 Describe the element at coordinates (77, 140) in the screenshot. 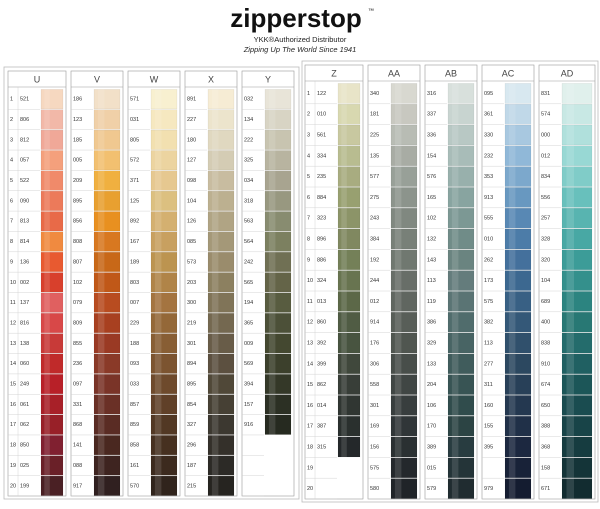

I see `color-code: 185` at that location.